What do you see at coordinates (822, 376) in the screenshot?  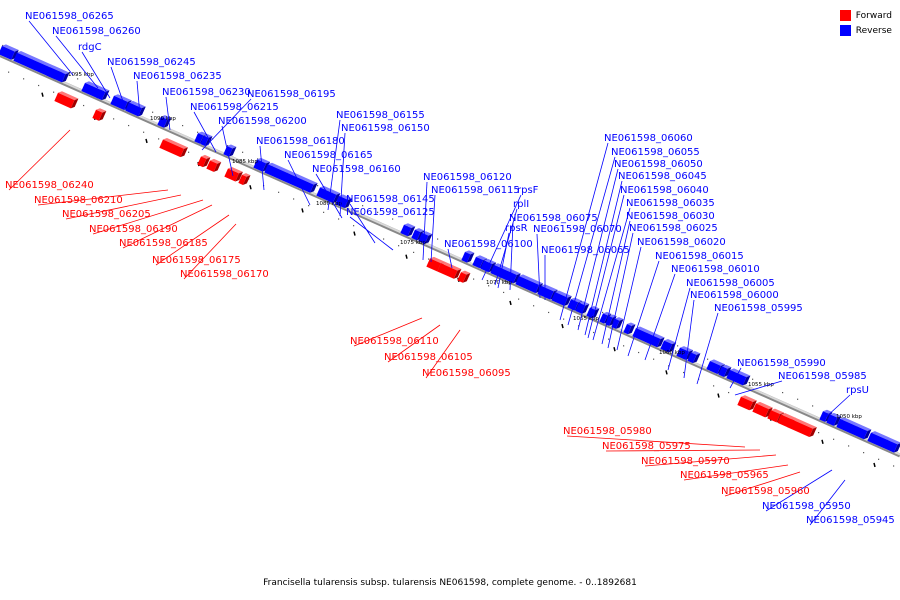 I see `reverse-gene-label: NE061598_05985` at bounding box center [822, 376].